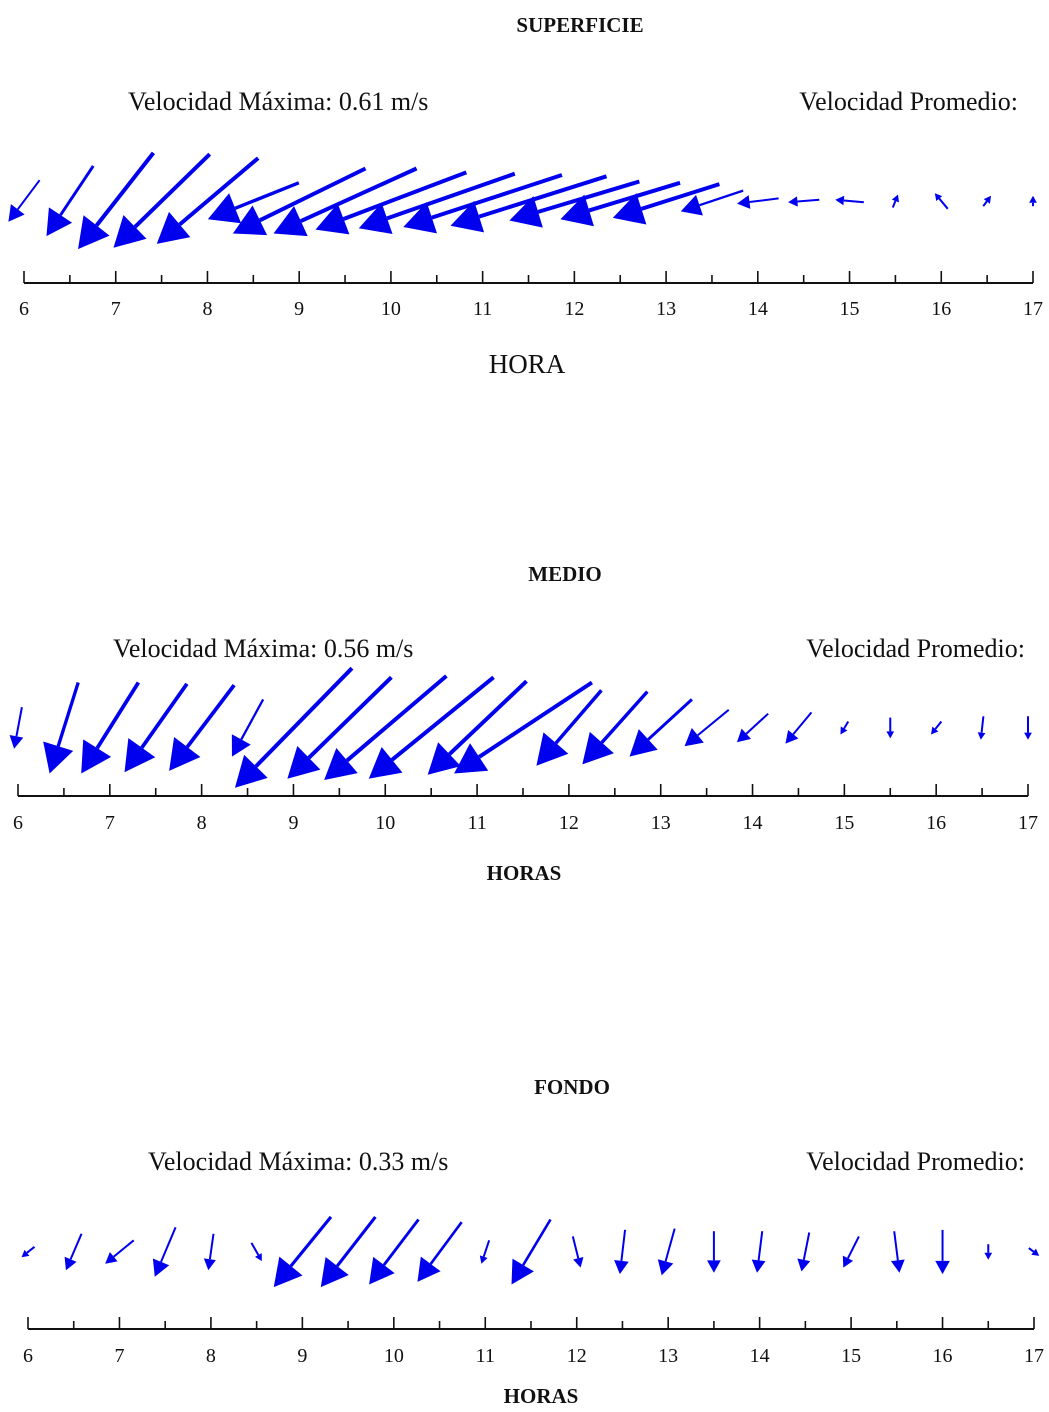 This screenshot has width=1049, height=1412. Describe the element at coordinates (24, 309) in the screenshot. I see `tick-label: 6` at that location.